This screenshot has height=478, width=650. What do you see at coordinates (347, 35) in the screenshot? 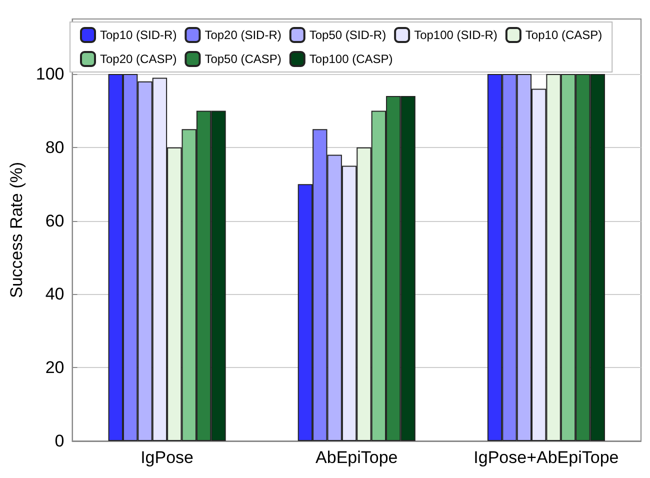
I see `legend-label: Top50 (SID-R)` at bounding box center [347, 35].